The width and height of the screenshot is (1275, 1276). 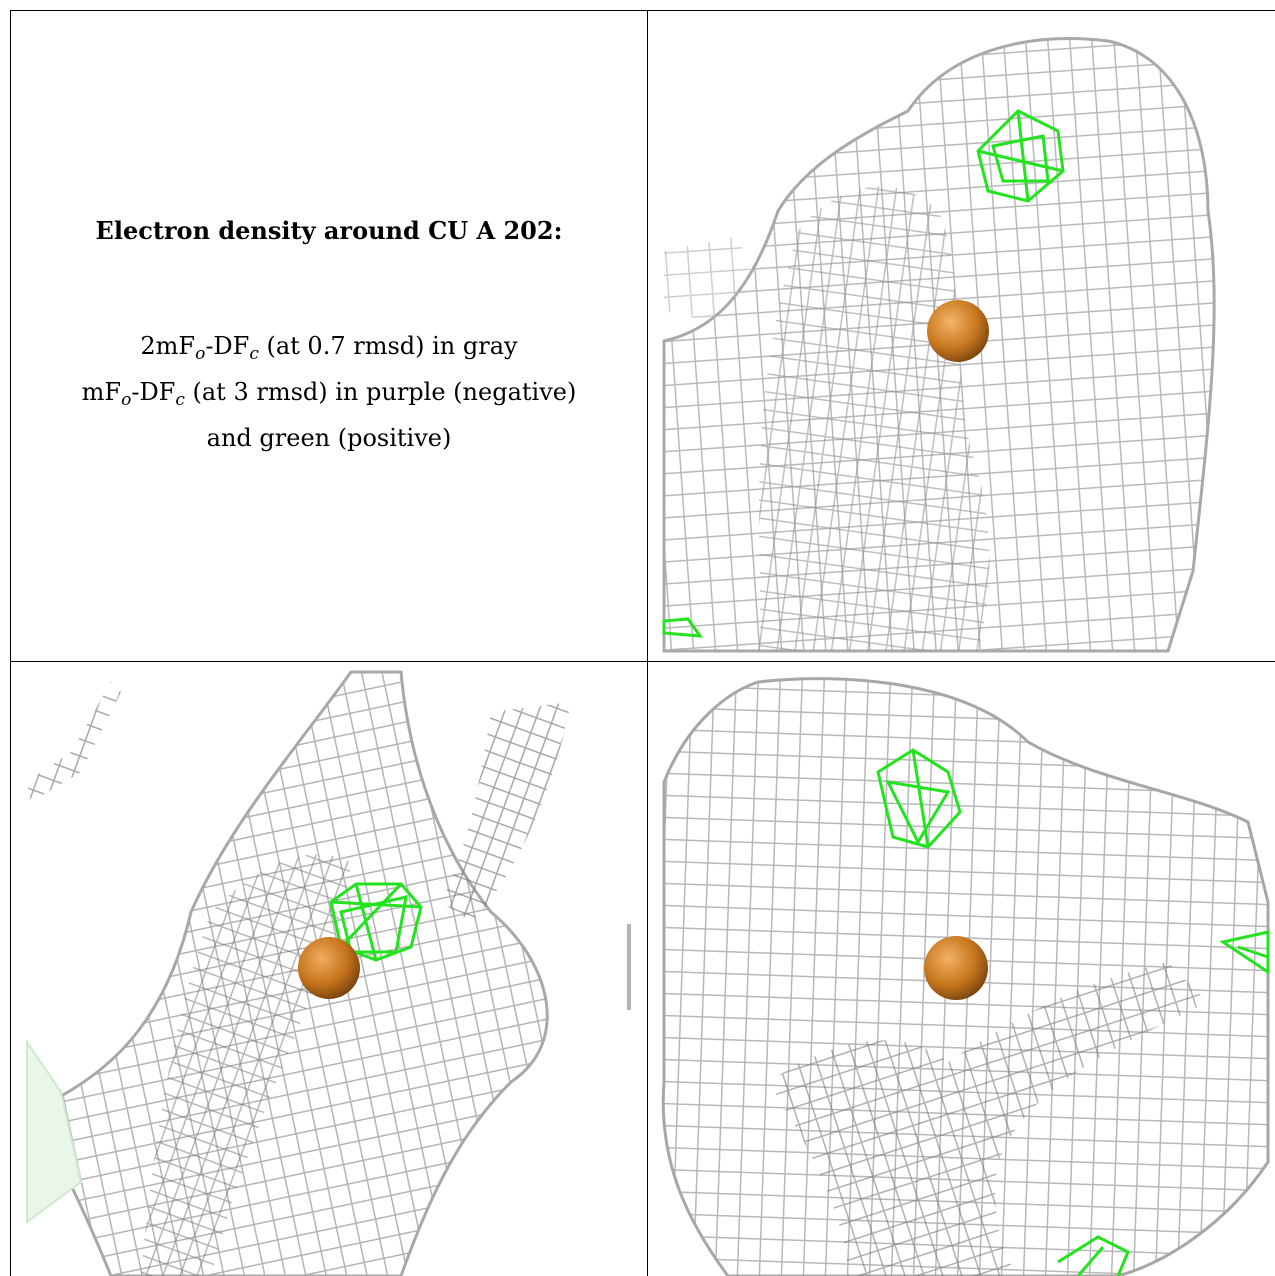 I want to click on density-mesh-edge-fragment, so click(x=629, y=967).